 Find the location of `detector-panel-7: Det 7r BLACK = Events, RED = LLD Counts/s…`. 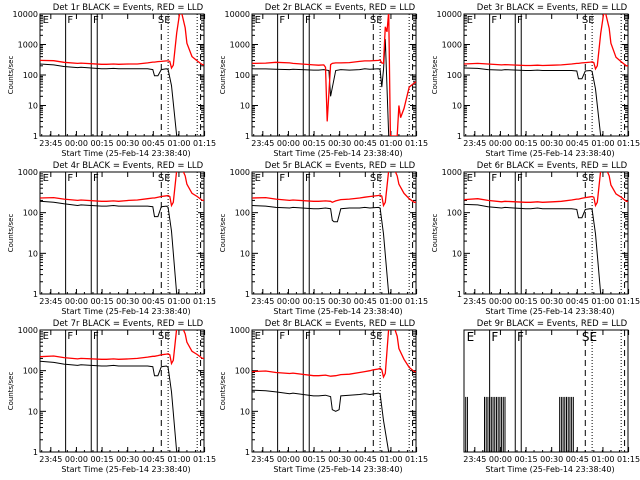

detector-panel-7: Det 7r BLACK = Events, RED = LLD Counts/s… is located at coordinates (111, 396).